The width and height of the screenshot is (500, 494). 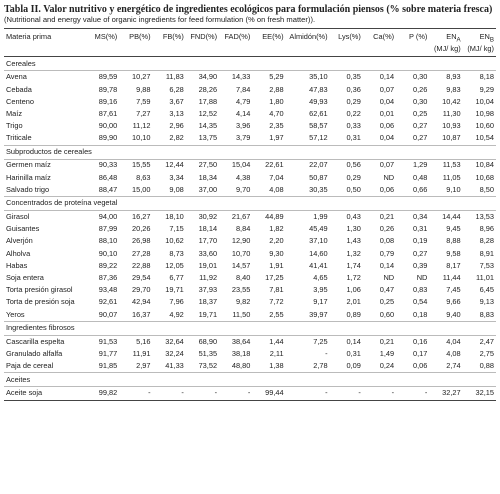 I want to click on cell: 2,74, so click(x=453, y=366).